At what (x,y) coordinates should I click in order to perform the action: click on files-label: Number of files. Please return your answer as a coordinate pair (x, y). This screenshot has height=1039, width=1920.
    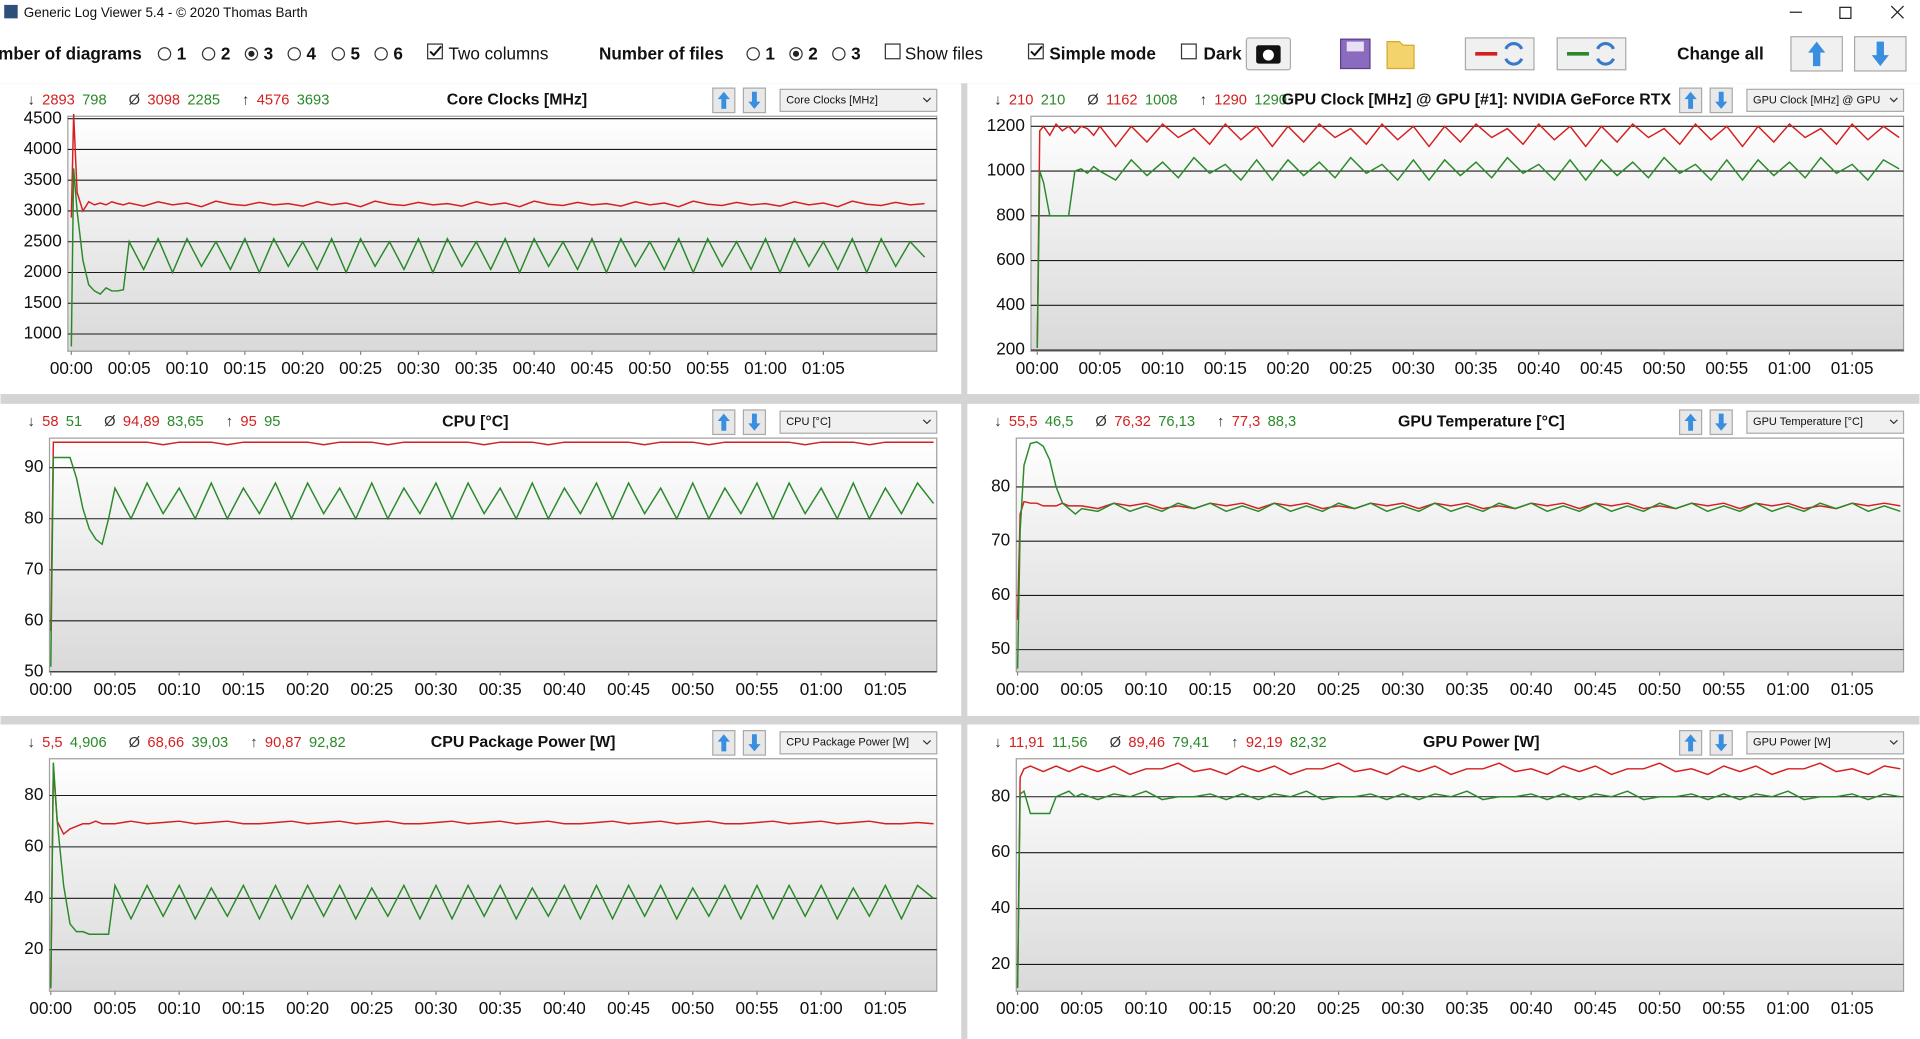
    Looking at the image, I should click on (661, 54).